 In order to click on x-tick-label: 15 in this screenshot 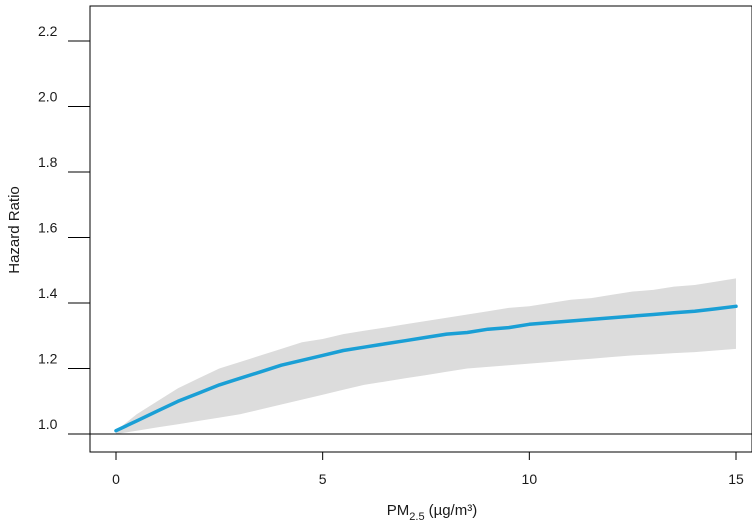, I will do `click(736, 479)`.